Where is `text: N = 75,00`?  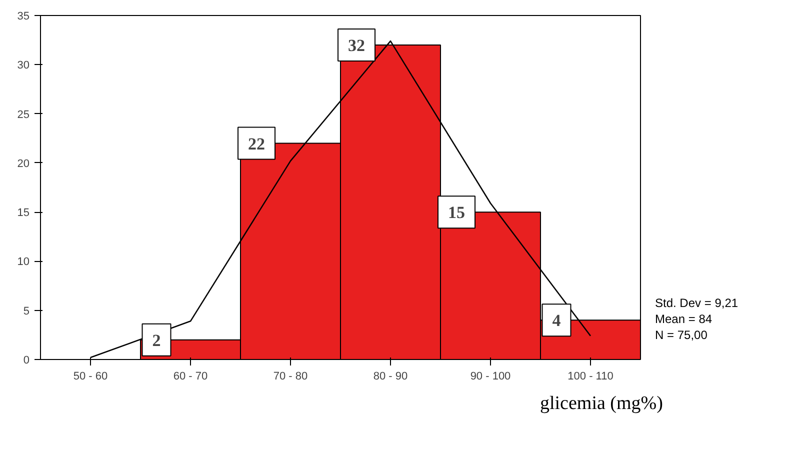
text: N = 75,00 is located at coordinates (681, 335).